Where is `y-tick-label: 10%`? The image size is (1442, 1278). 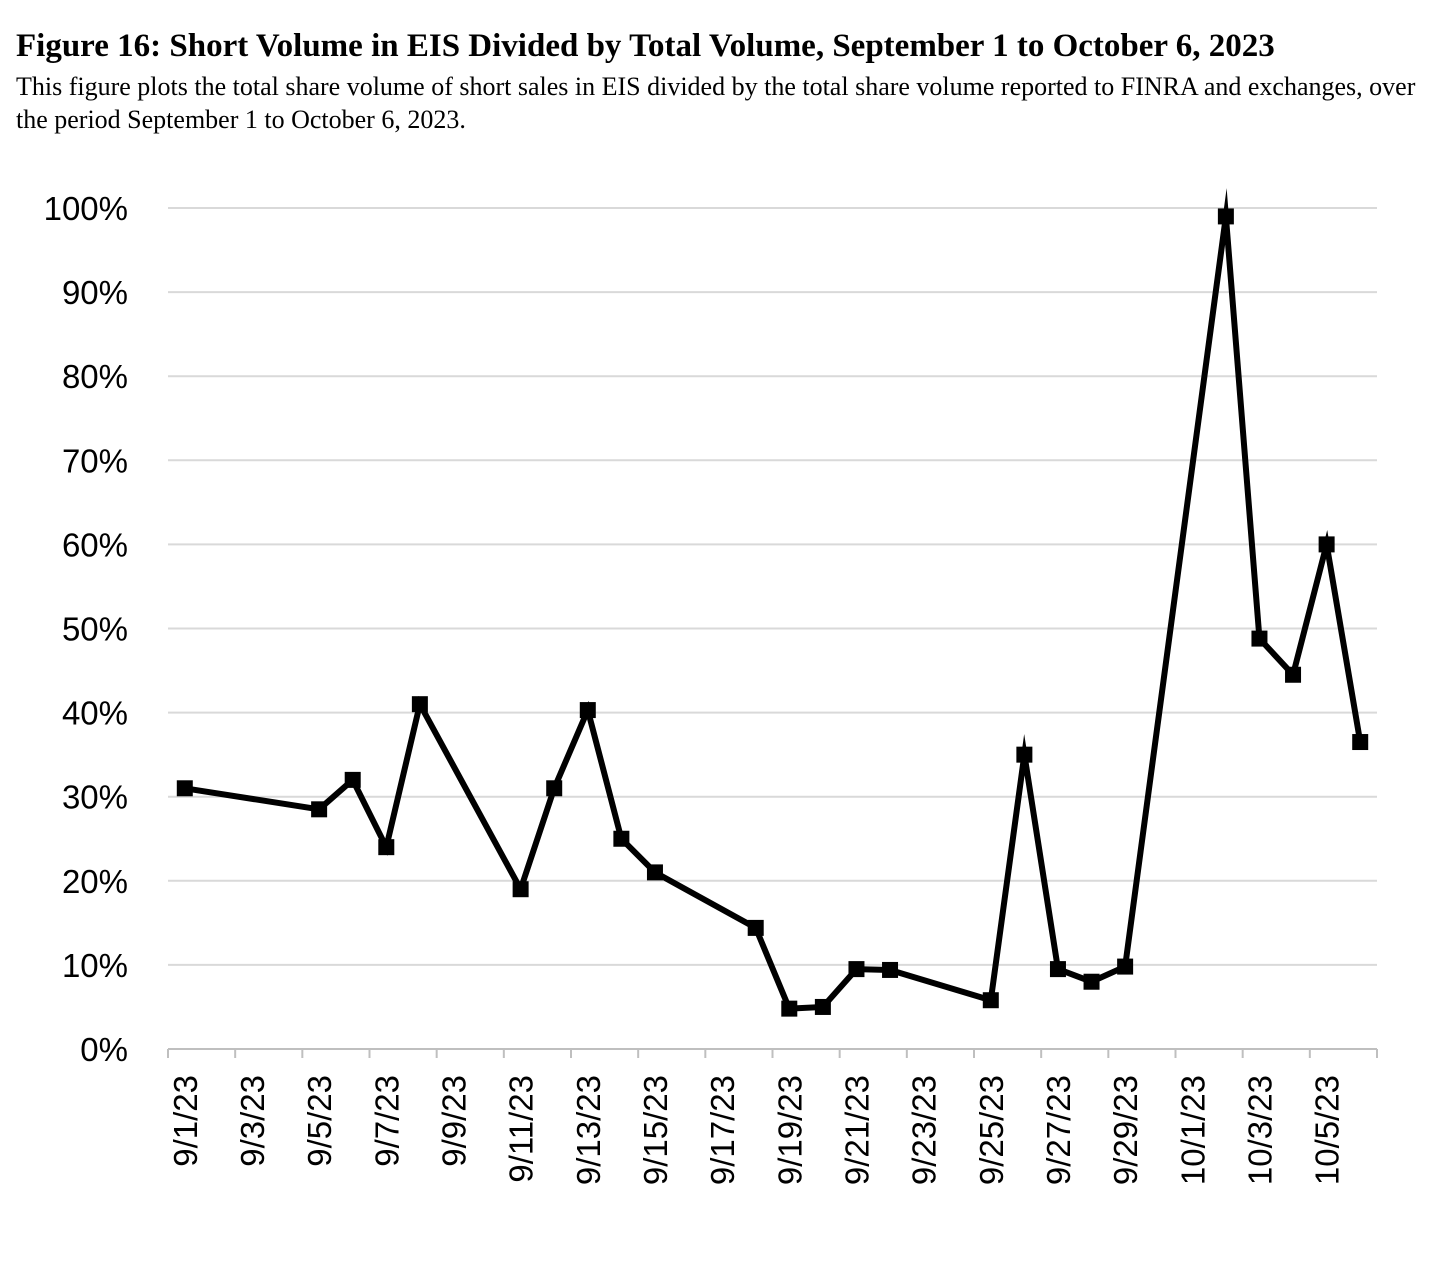
y-tick-label: 10% is located at coordinates (95, 965).